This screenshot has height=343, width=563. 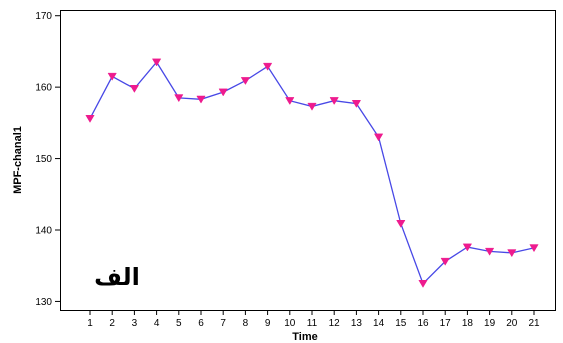 What do you see at coordinates (423, 323) in the screenshot?
I see `x-tick-label: 16` at bounding box center [423, 323].